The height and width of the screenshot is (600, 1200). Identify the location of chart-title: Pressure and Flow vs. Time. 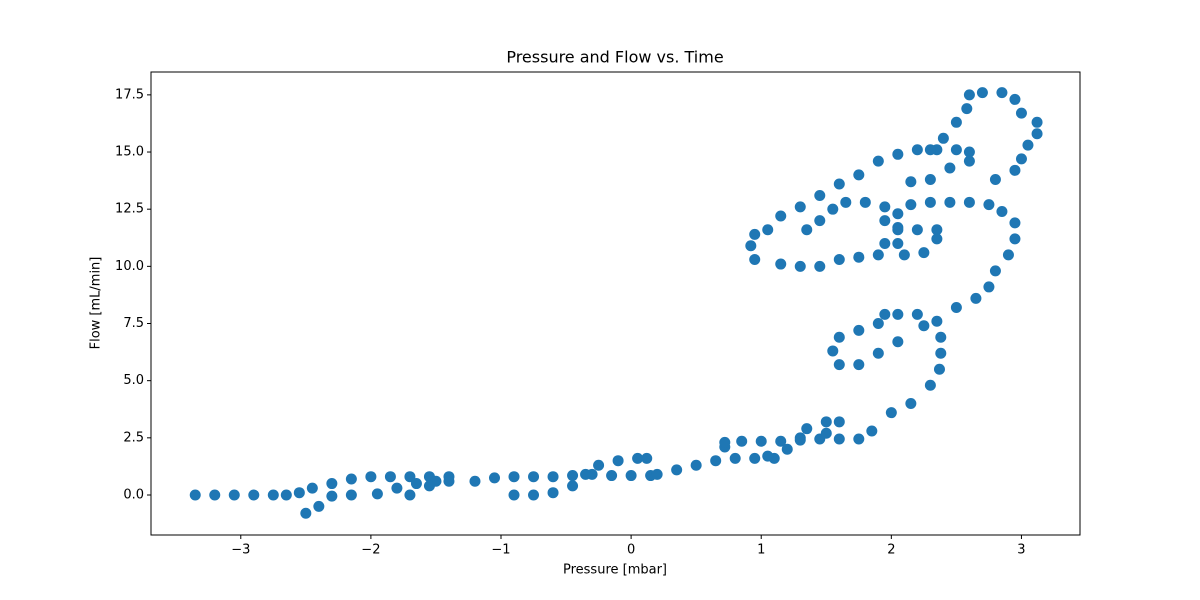
(614, 57).